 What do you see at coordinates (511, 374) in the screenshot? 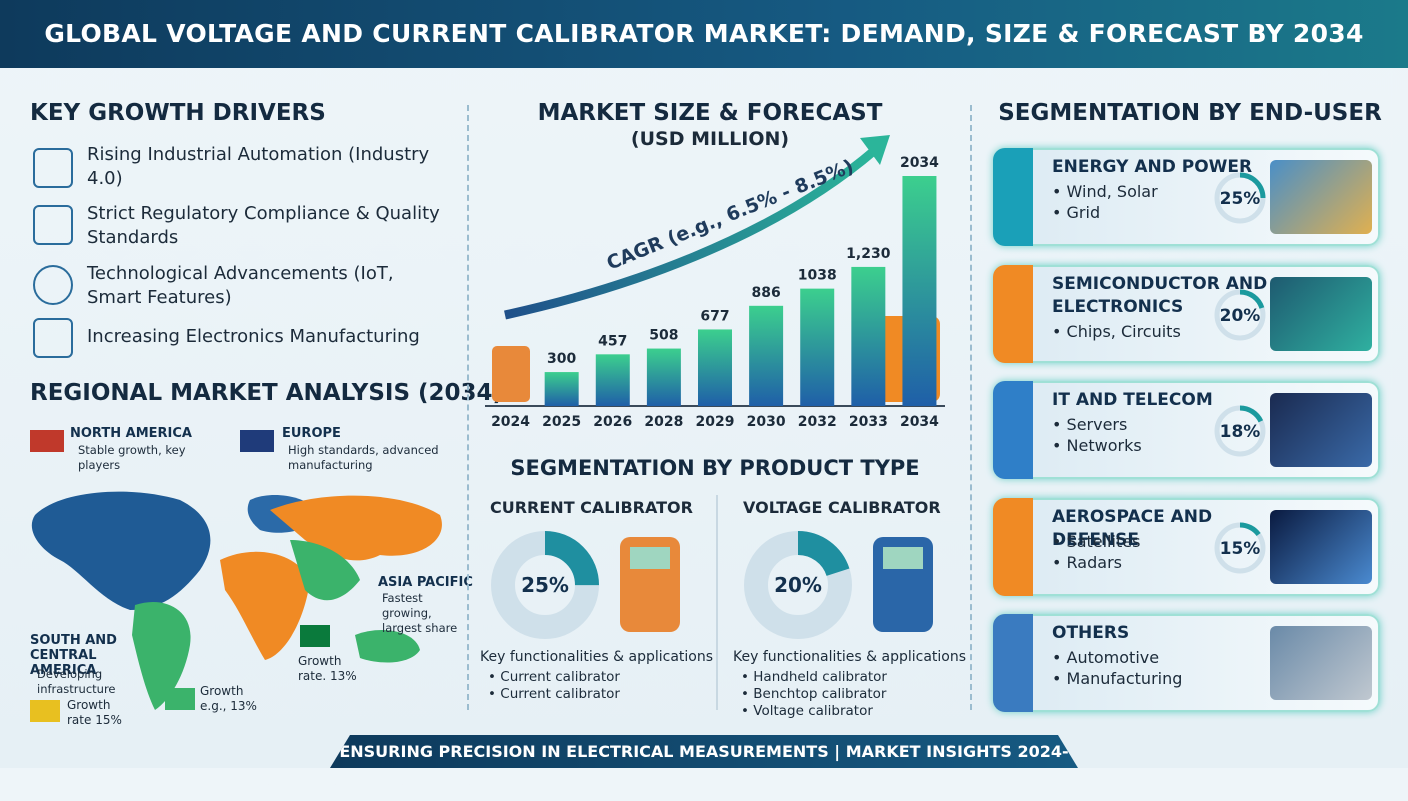
I see `calibrator-icon` at bounding box center [511, 374].